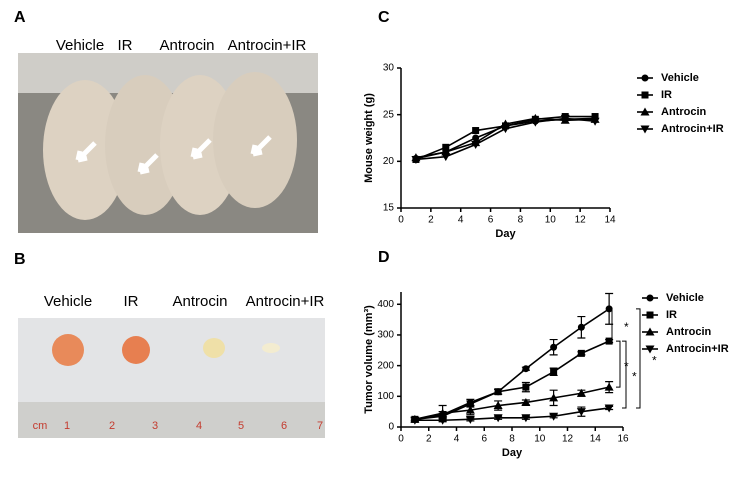 The width and height of the screenshot is (753, 481). What do you see at coordinates (384, 17) in the screenshot?
I see `panel-label: C` at bounding box center [384, 17].